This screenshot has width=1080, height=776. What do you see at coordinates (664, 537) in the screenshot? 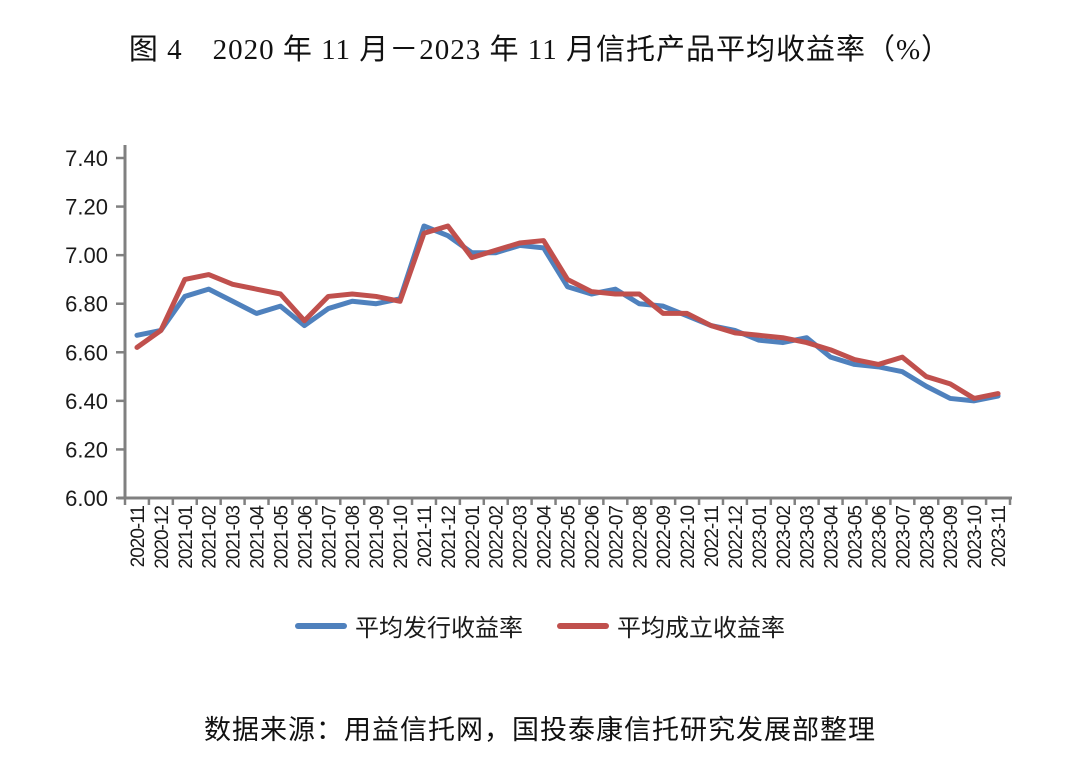
I see `x-axis-month-label: 2022-09` at bounding box center [664, 537].